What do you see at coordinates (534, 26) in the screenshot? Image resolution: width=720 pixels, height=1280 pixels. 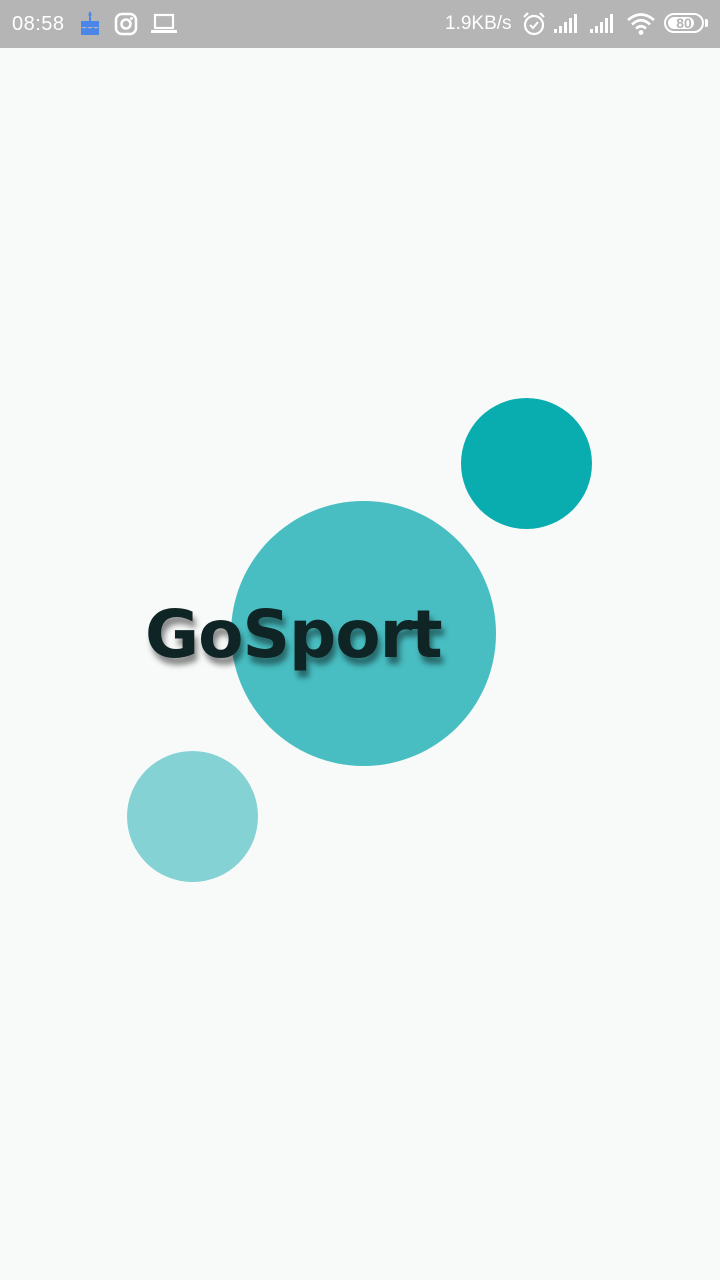 I see `alarm-icon` at bounding box center [534, 26].